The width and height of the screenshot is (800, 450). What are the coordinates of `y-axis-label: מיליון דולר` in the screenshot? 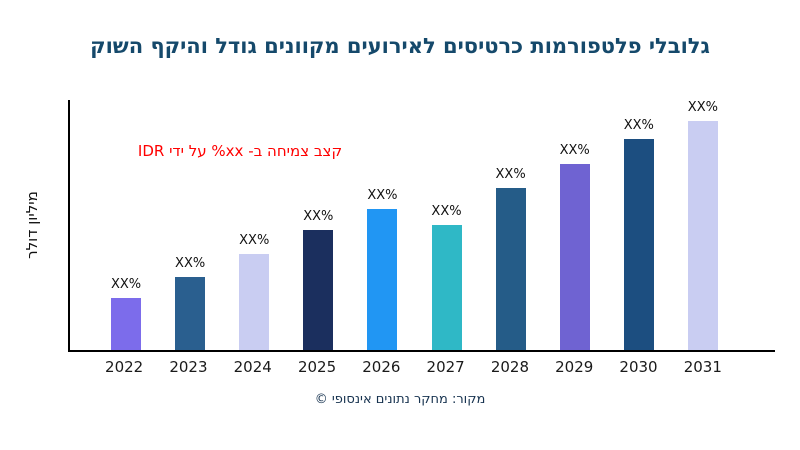 It's located at (32, 225).